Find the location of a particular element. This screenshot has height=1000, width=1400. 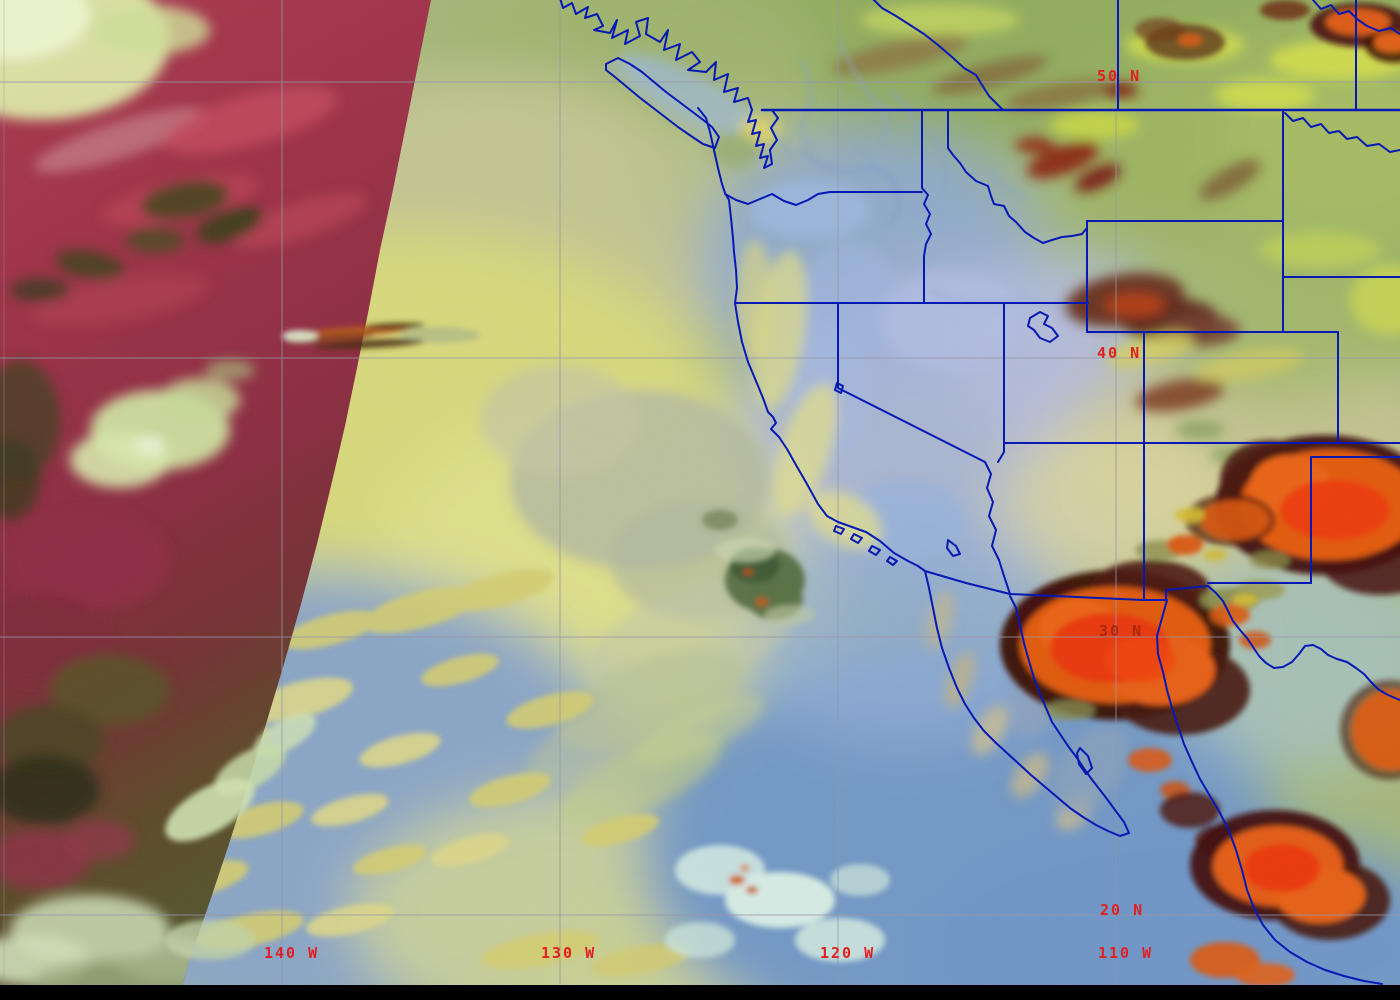

lon-label-140w: 140 W is located at coordinates (292, 953).